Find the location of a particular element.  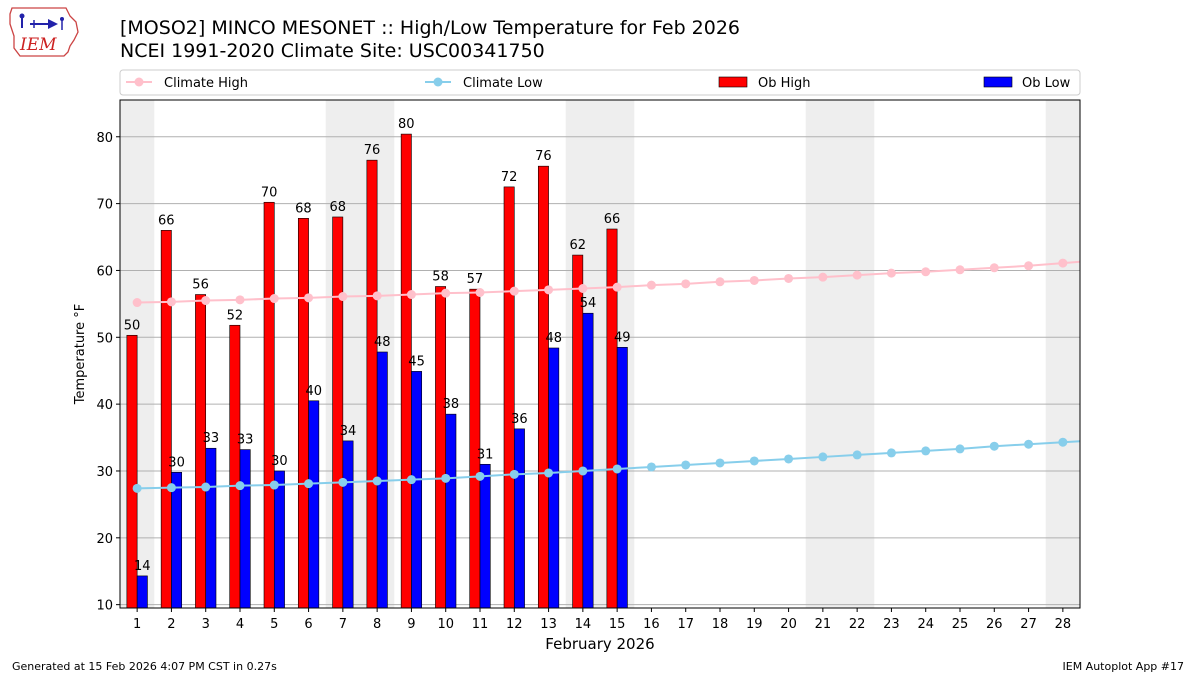

bar-label-ob-high: 52 is located at coordinates (235, 315).